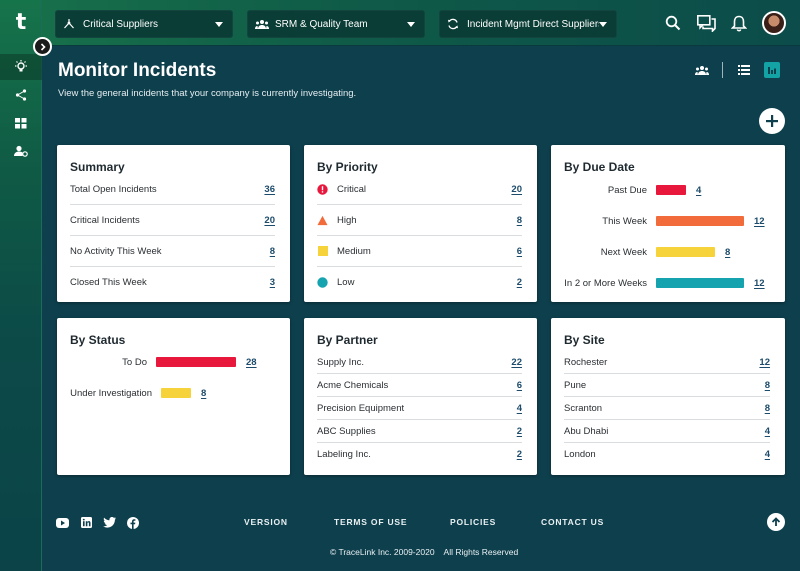 The width and height of the screenshot is (800, 571). I want to click on status-label: Under Investigation, so click(111, 393).